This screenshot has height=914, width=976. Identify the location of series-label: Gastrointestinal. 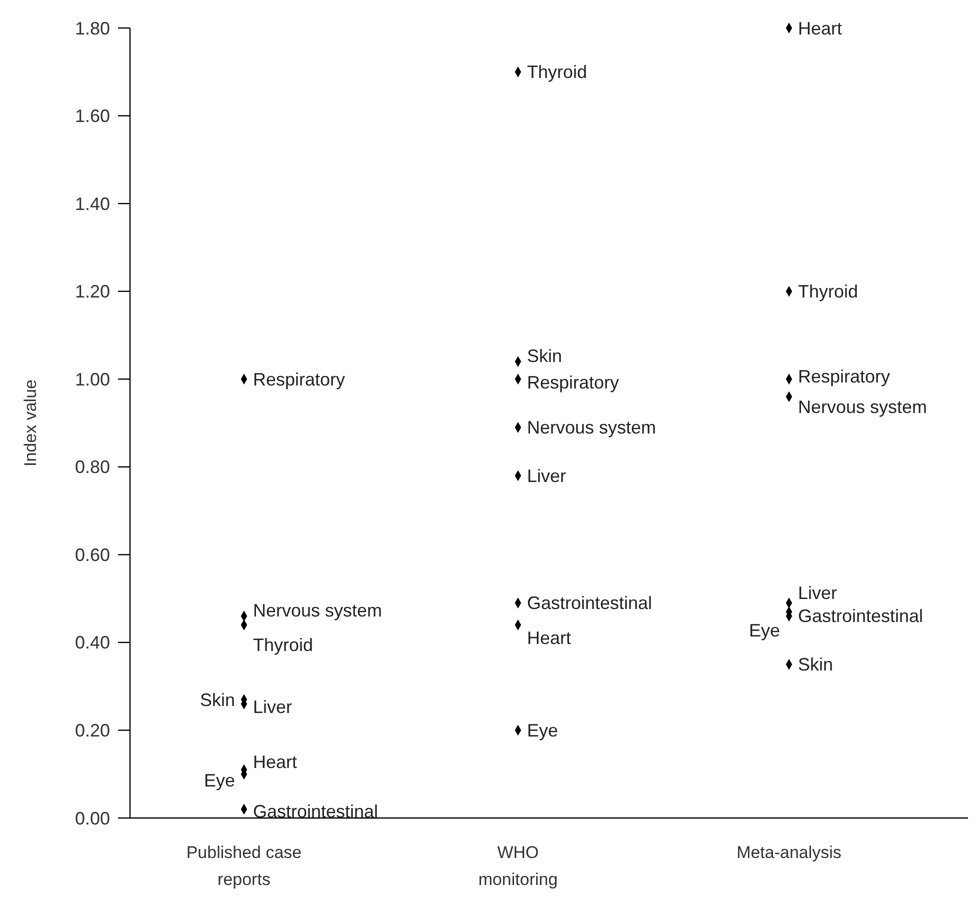
(589, 603).